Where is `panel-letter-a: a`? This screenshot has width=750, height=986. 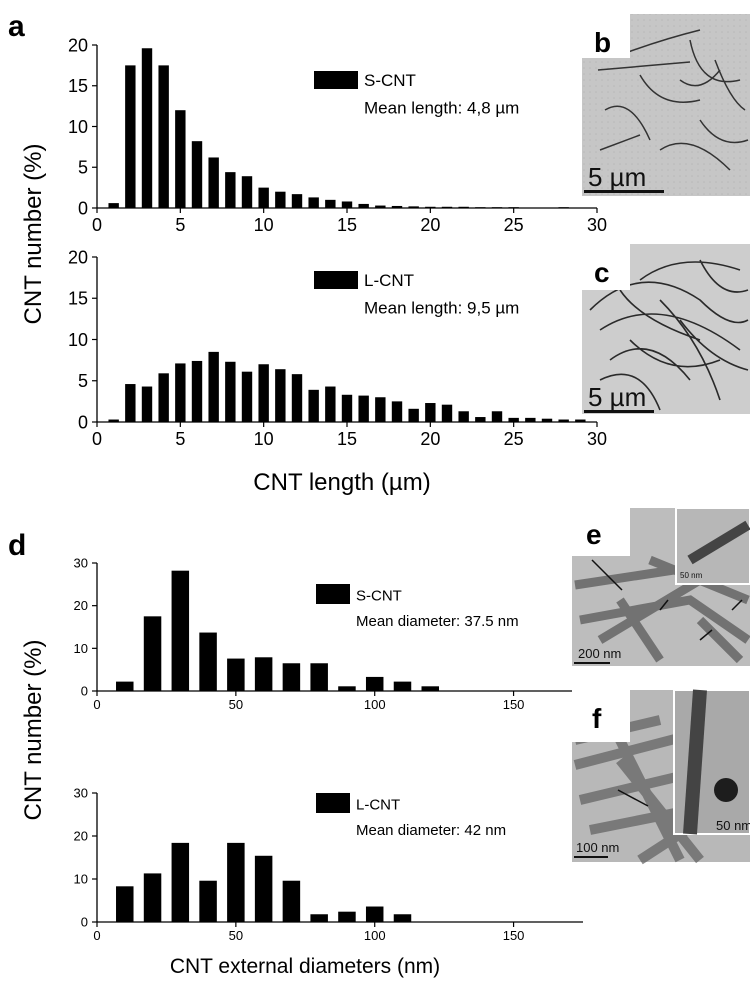 panel-letter-a: a is located at coordinates (16, 26).